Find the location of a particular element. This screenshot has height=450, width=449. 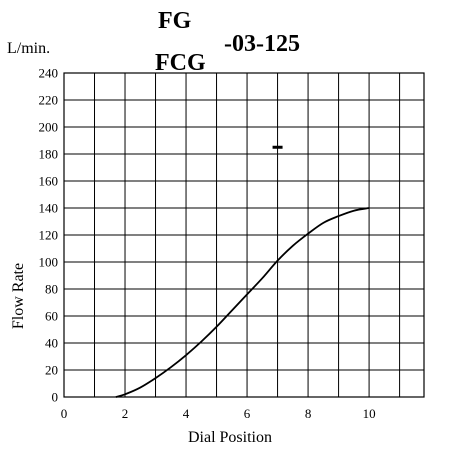

y-tick-label: 20 is located at coordinates (51, 370).